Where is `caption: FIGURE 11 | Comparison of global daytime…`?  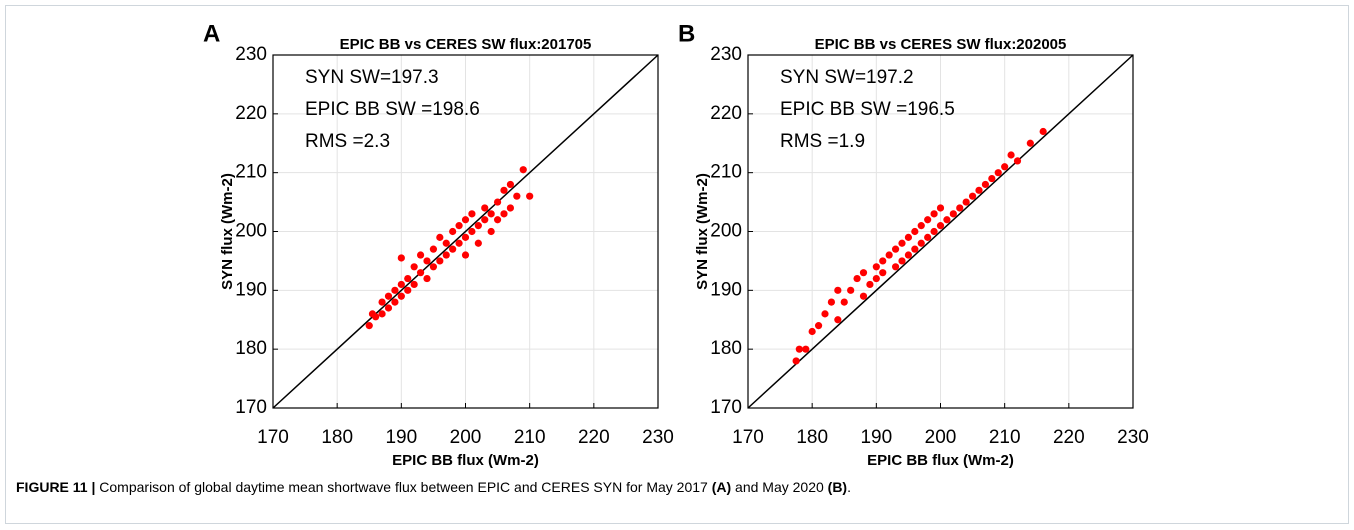
caption: FIGURE 11 | Comparison of global daytime… is located at coordinates (433, 487).